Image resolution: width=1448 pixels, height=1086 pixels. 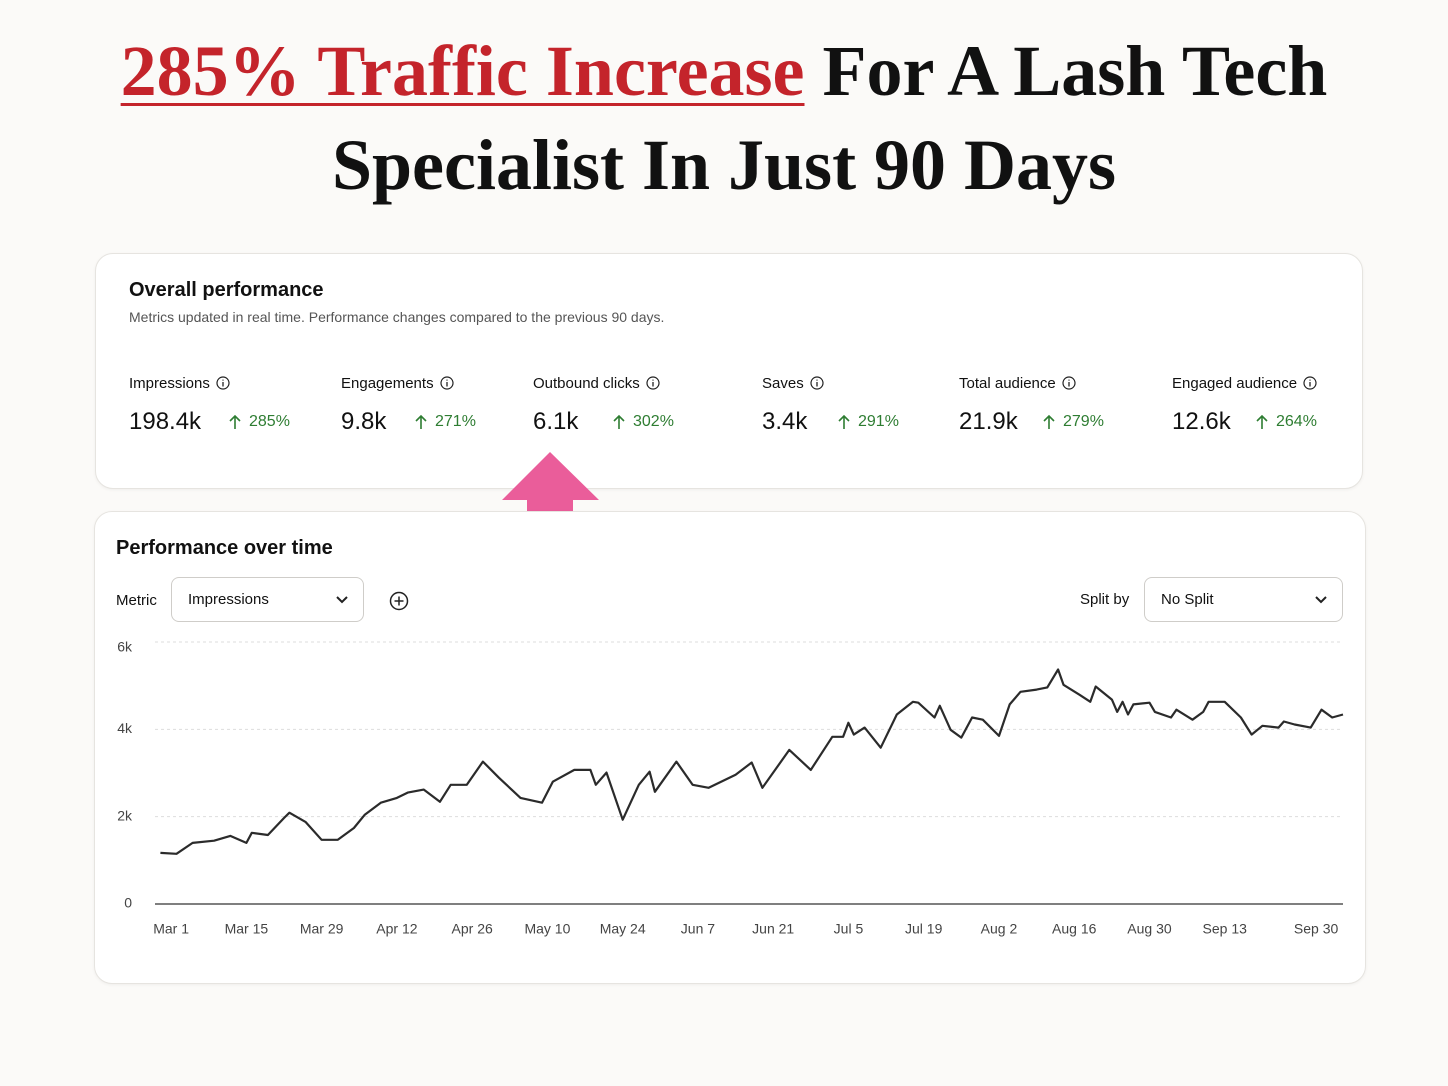 I want to click on title-line-2: Specialist In Just 90 Days, so click(x=724, y=165).